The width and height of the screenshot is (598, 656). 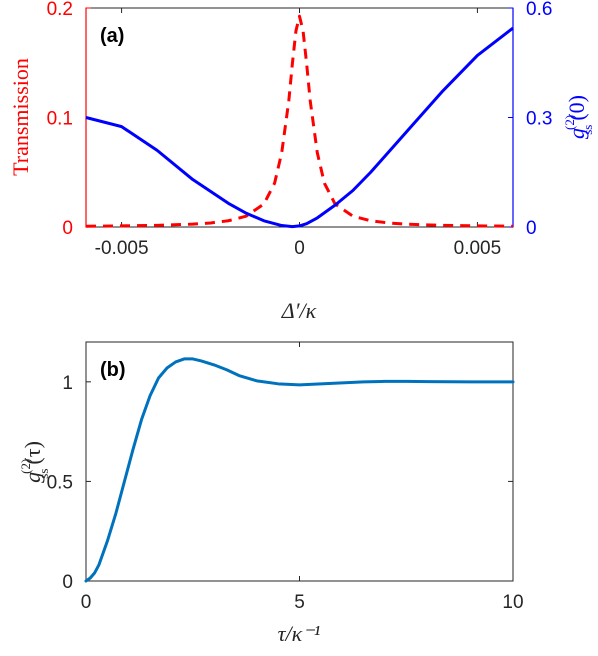 I want to click on panel-a-left-axis-label: Transmission, so click(x=20, y=117).